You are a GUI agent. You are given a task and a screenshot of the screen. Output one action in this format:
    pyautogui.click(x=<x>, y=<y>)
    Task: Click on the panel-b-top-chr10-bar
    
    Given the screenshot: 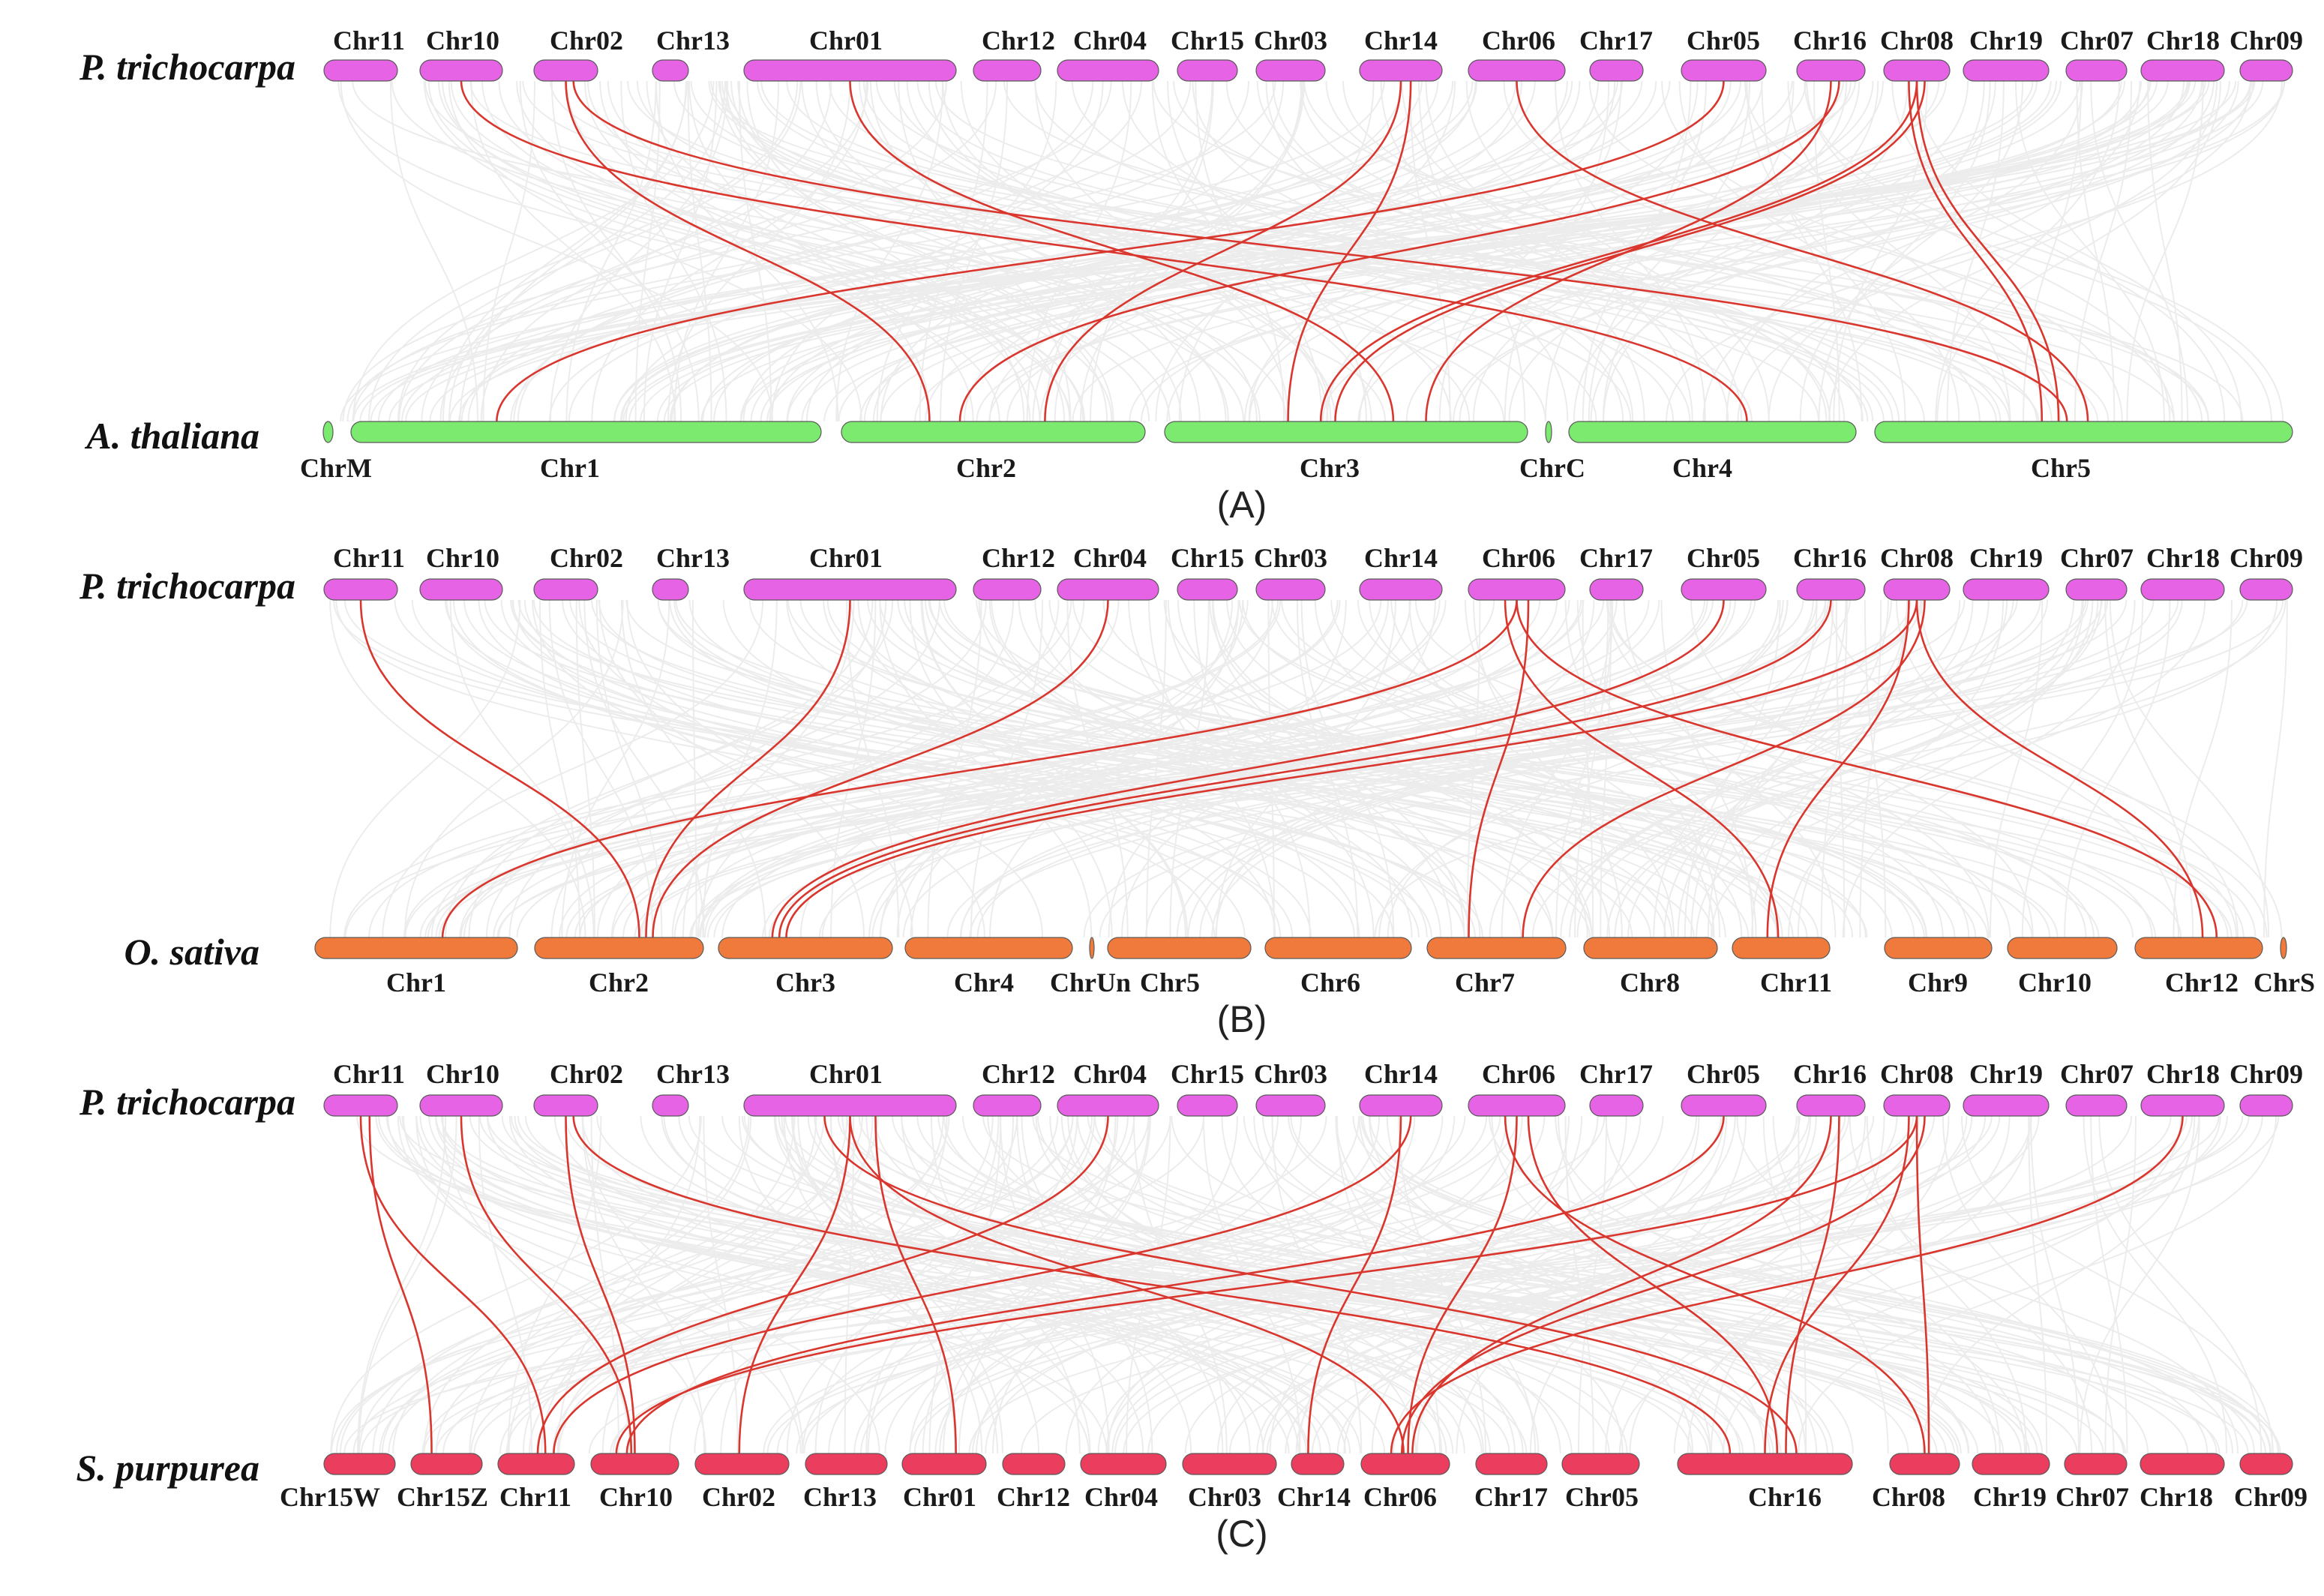 What is the action you would take?
    pyautogui.click(x=461, y=589)
    